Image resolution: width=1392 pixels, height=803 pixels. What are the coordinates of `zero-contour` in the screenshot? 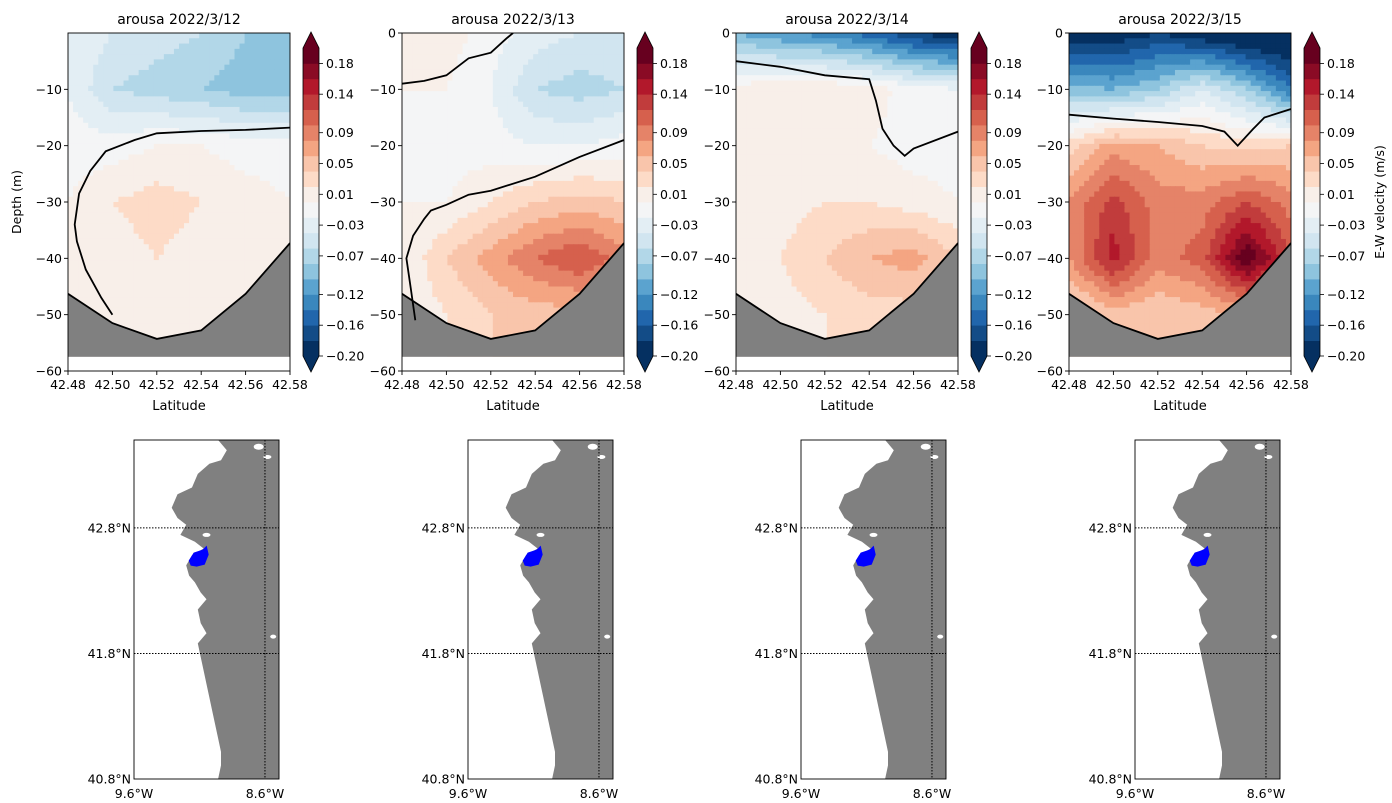 It's located at (847, 108).